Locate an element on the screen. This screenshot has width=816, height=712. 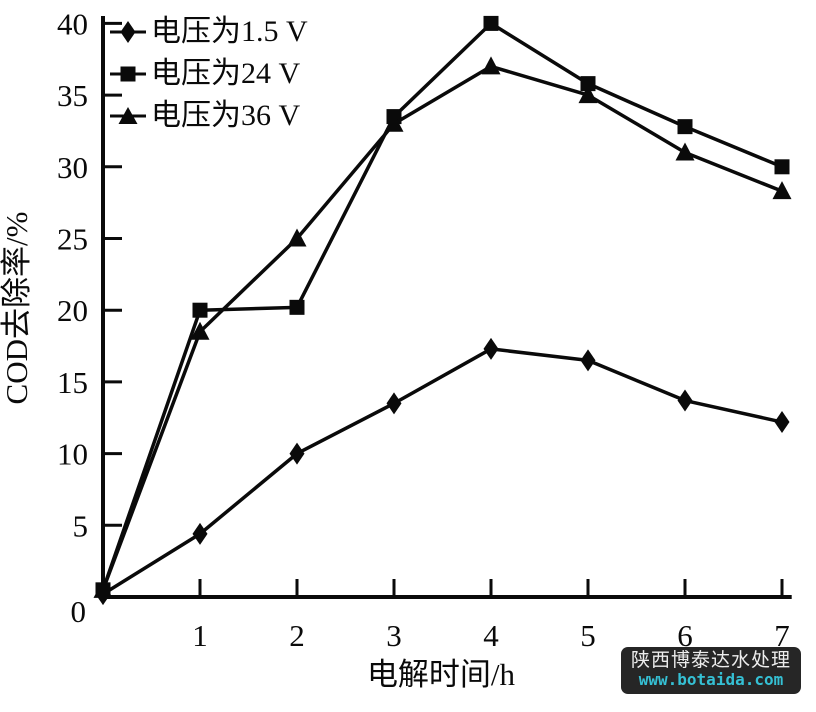
origin-tick-label: 0 is located at coordinates (79, 611).